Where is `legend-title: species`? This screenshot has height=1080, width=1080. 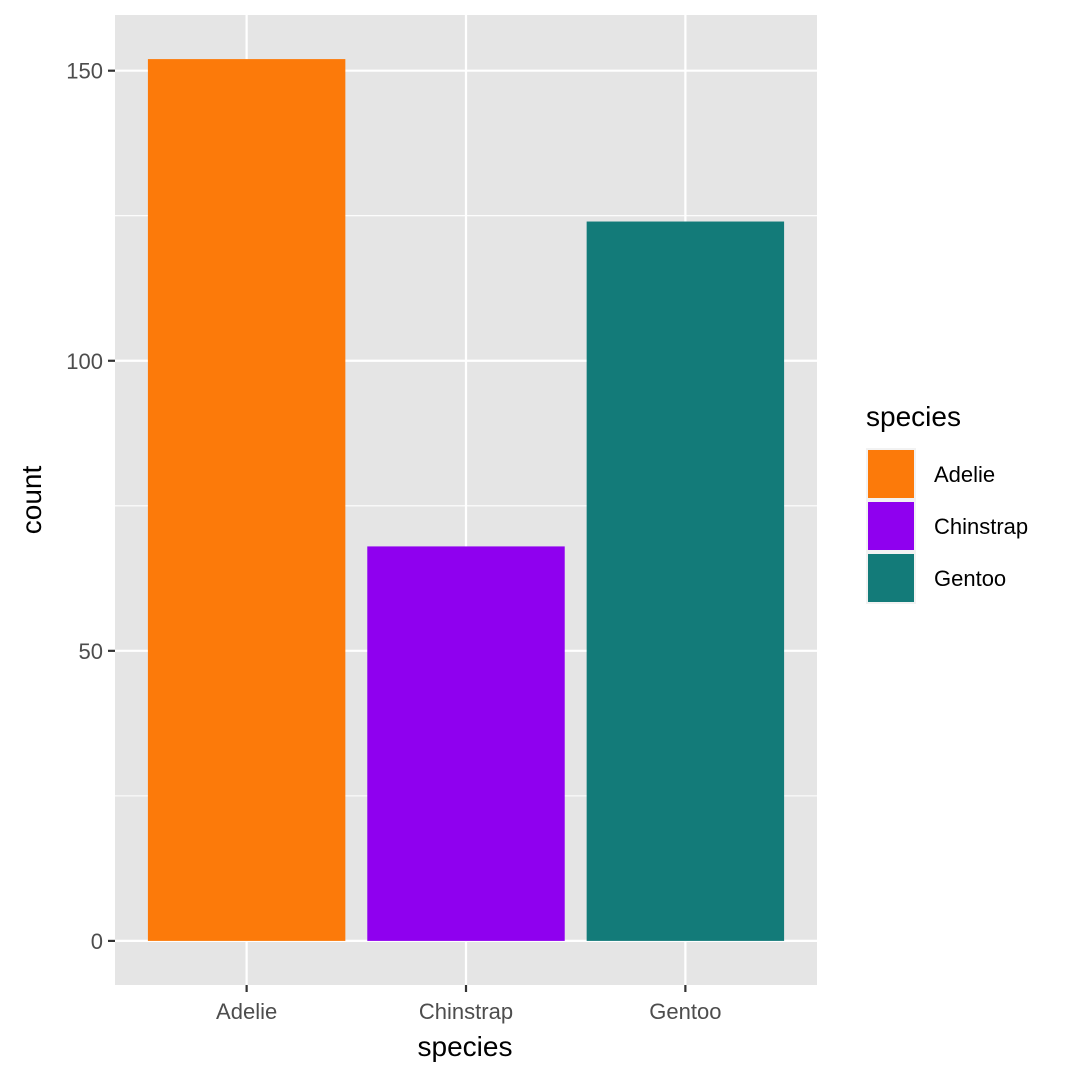 legend-title: species is located at coordinates (913, 416).